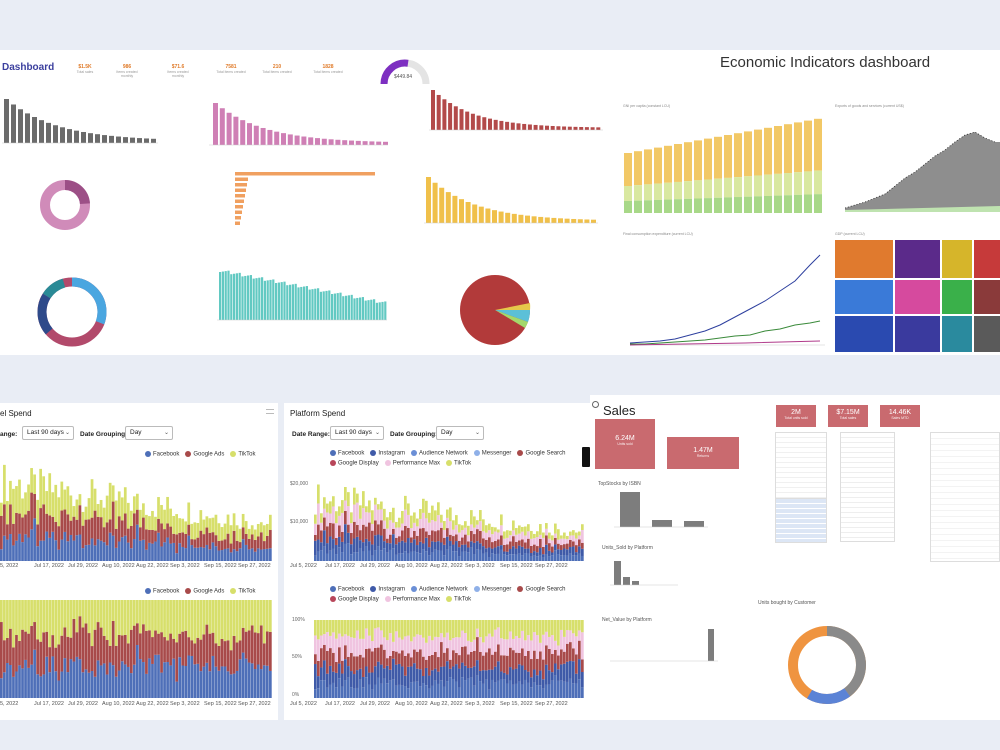 The image size is (1000, 750). Describe the element at coordinates (270, 411) in the screenshot. I see `panel-menu-icon` at that location.